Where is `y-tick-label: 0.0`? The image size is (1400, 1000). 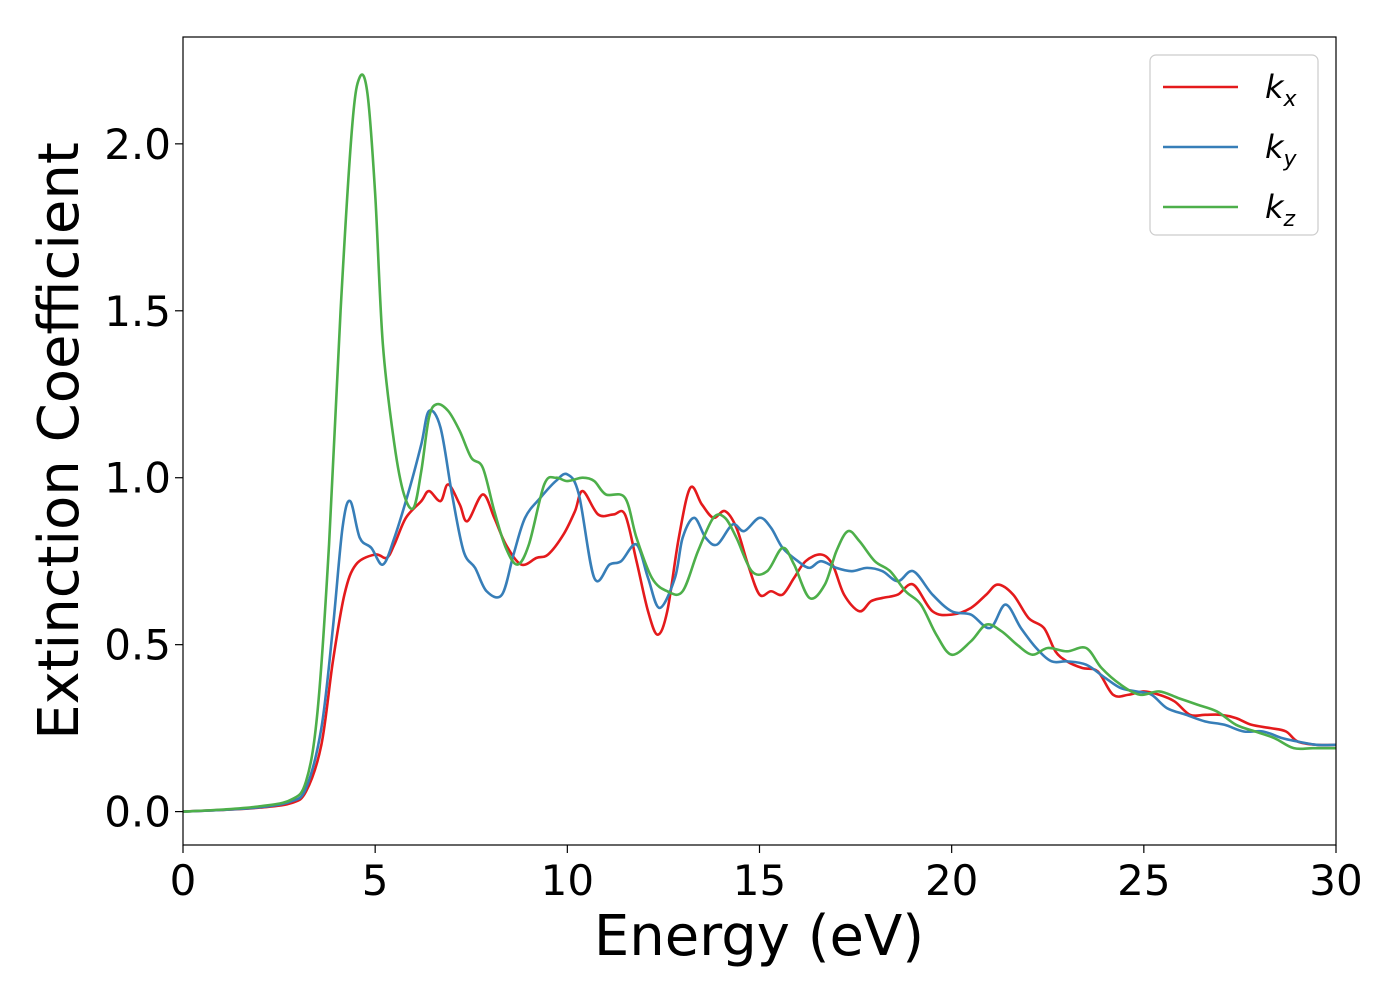
y-tick-label: 0.0 is located at coordinates (137, 812).